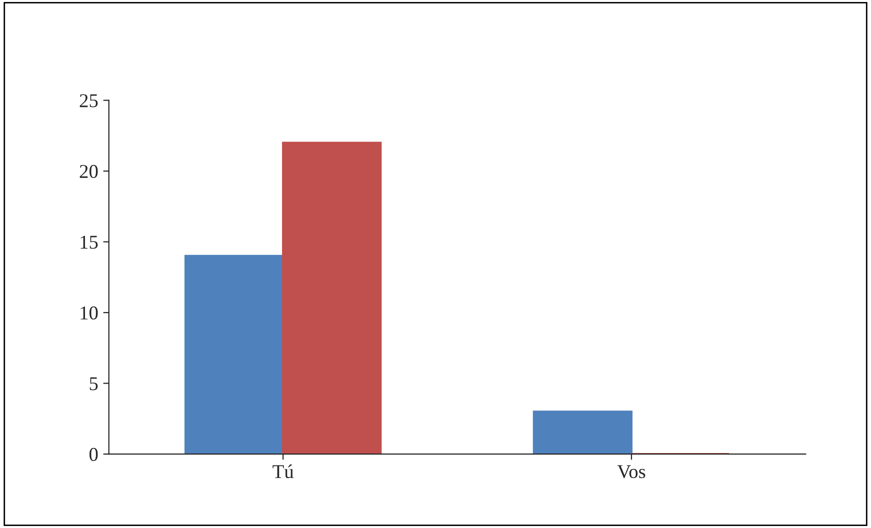 The height and width of the screenshot is (528, 871). What do you see at coordinates (89, 171) in the screenshot?
I see `y-tick-label: 20` at bounding box center [89, 171].